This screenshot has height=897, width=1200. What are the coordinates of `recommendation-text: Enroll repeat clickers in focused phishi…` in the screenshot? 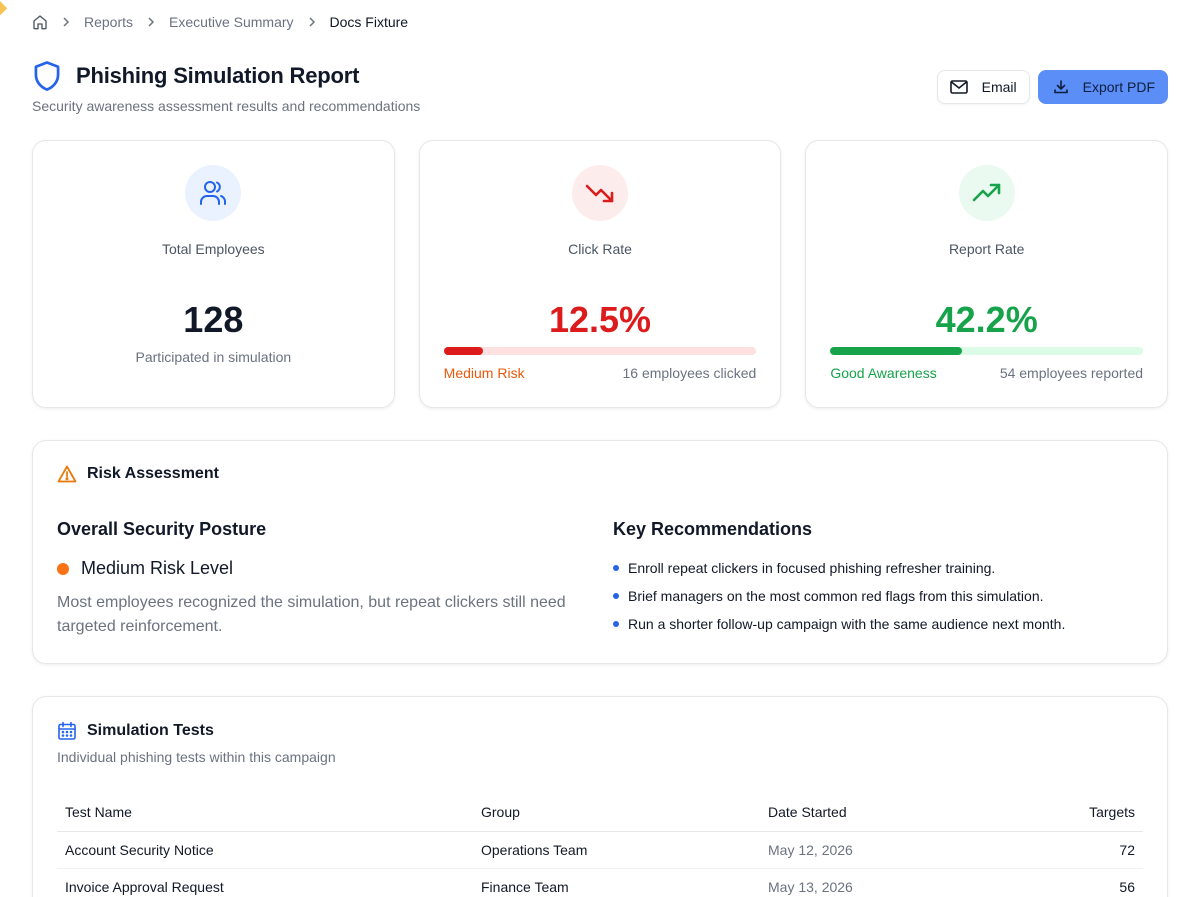 It's located at (812, 568).